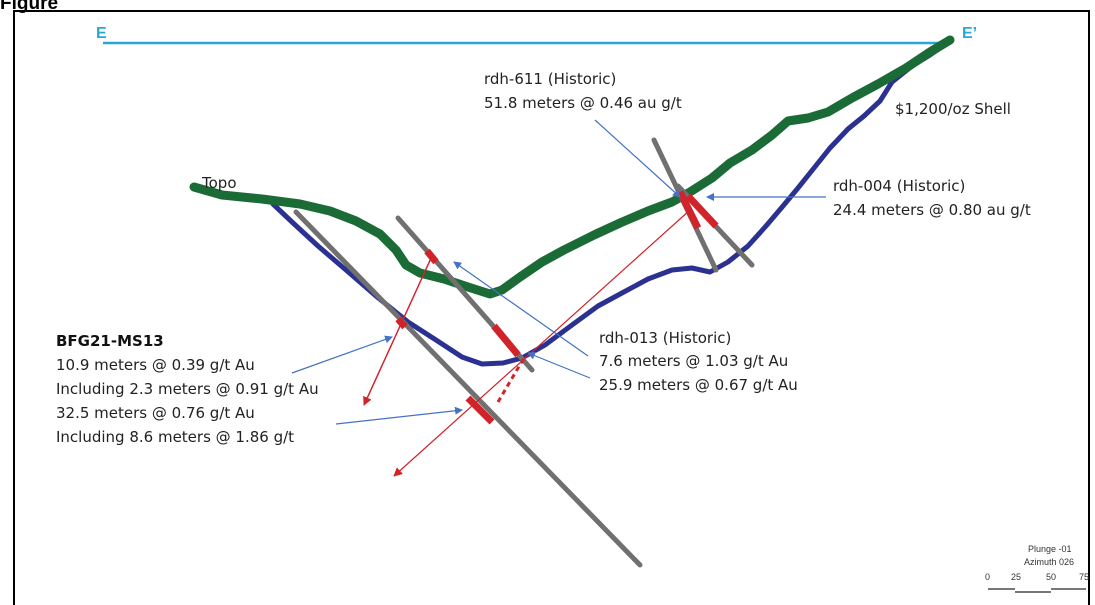  Describe the element at coordinates (550, 79) in the screenshot. I see `rdh-611-title: rdh-611 (Historic)` at that location.